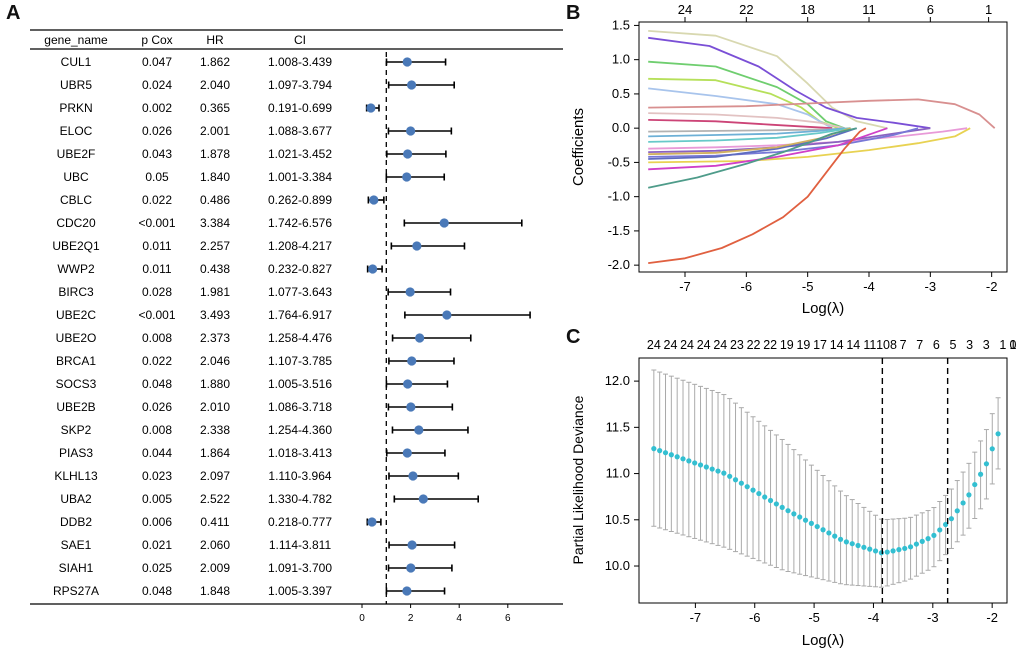 This screenshot has height=653, width=1020. I want to click on top-tick-label: 14, so click(837, 345).